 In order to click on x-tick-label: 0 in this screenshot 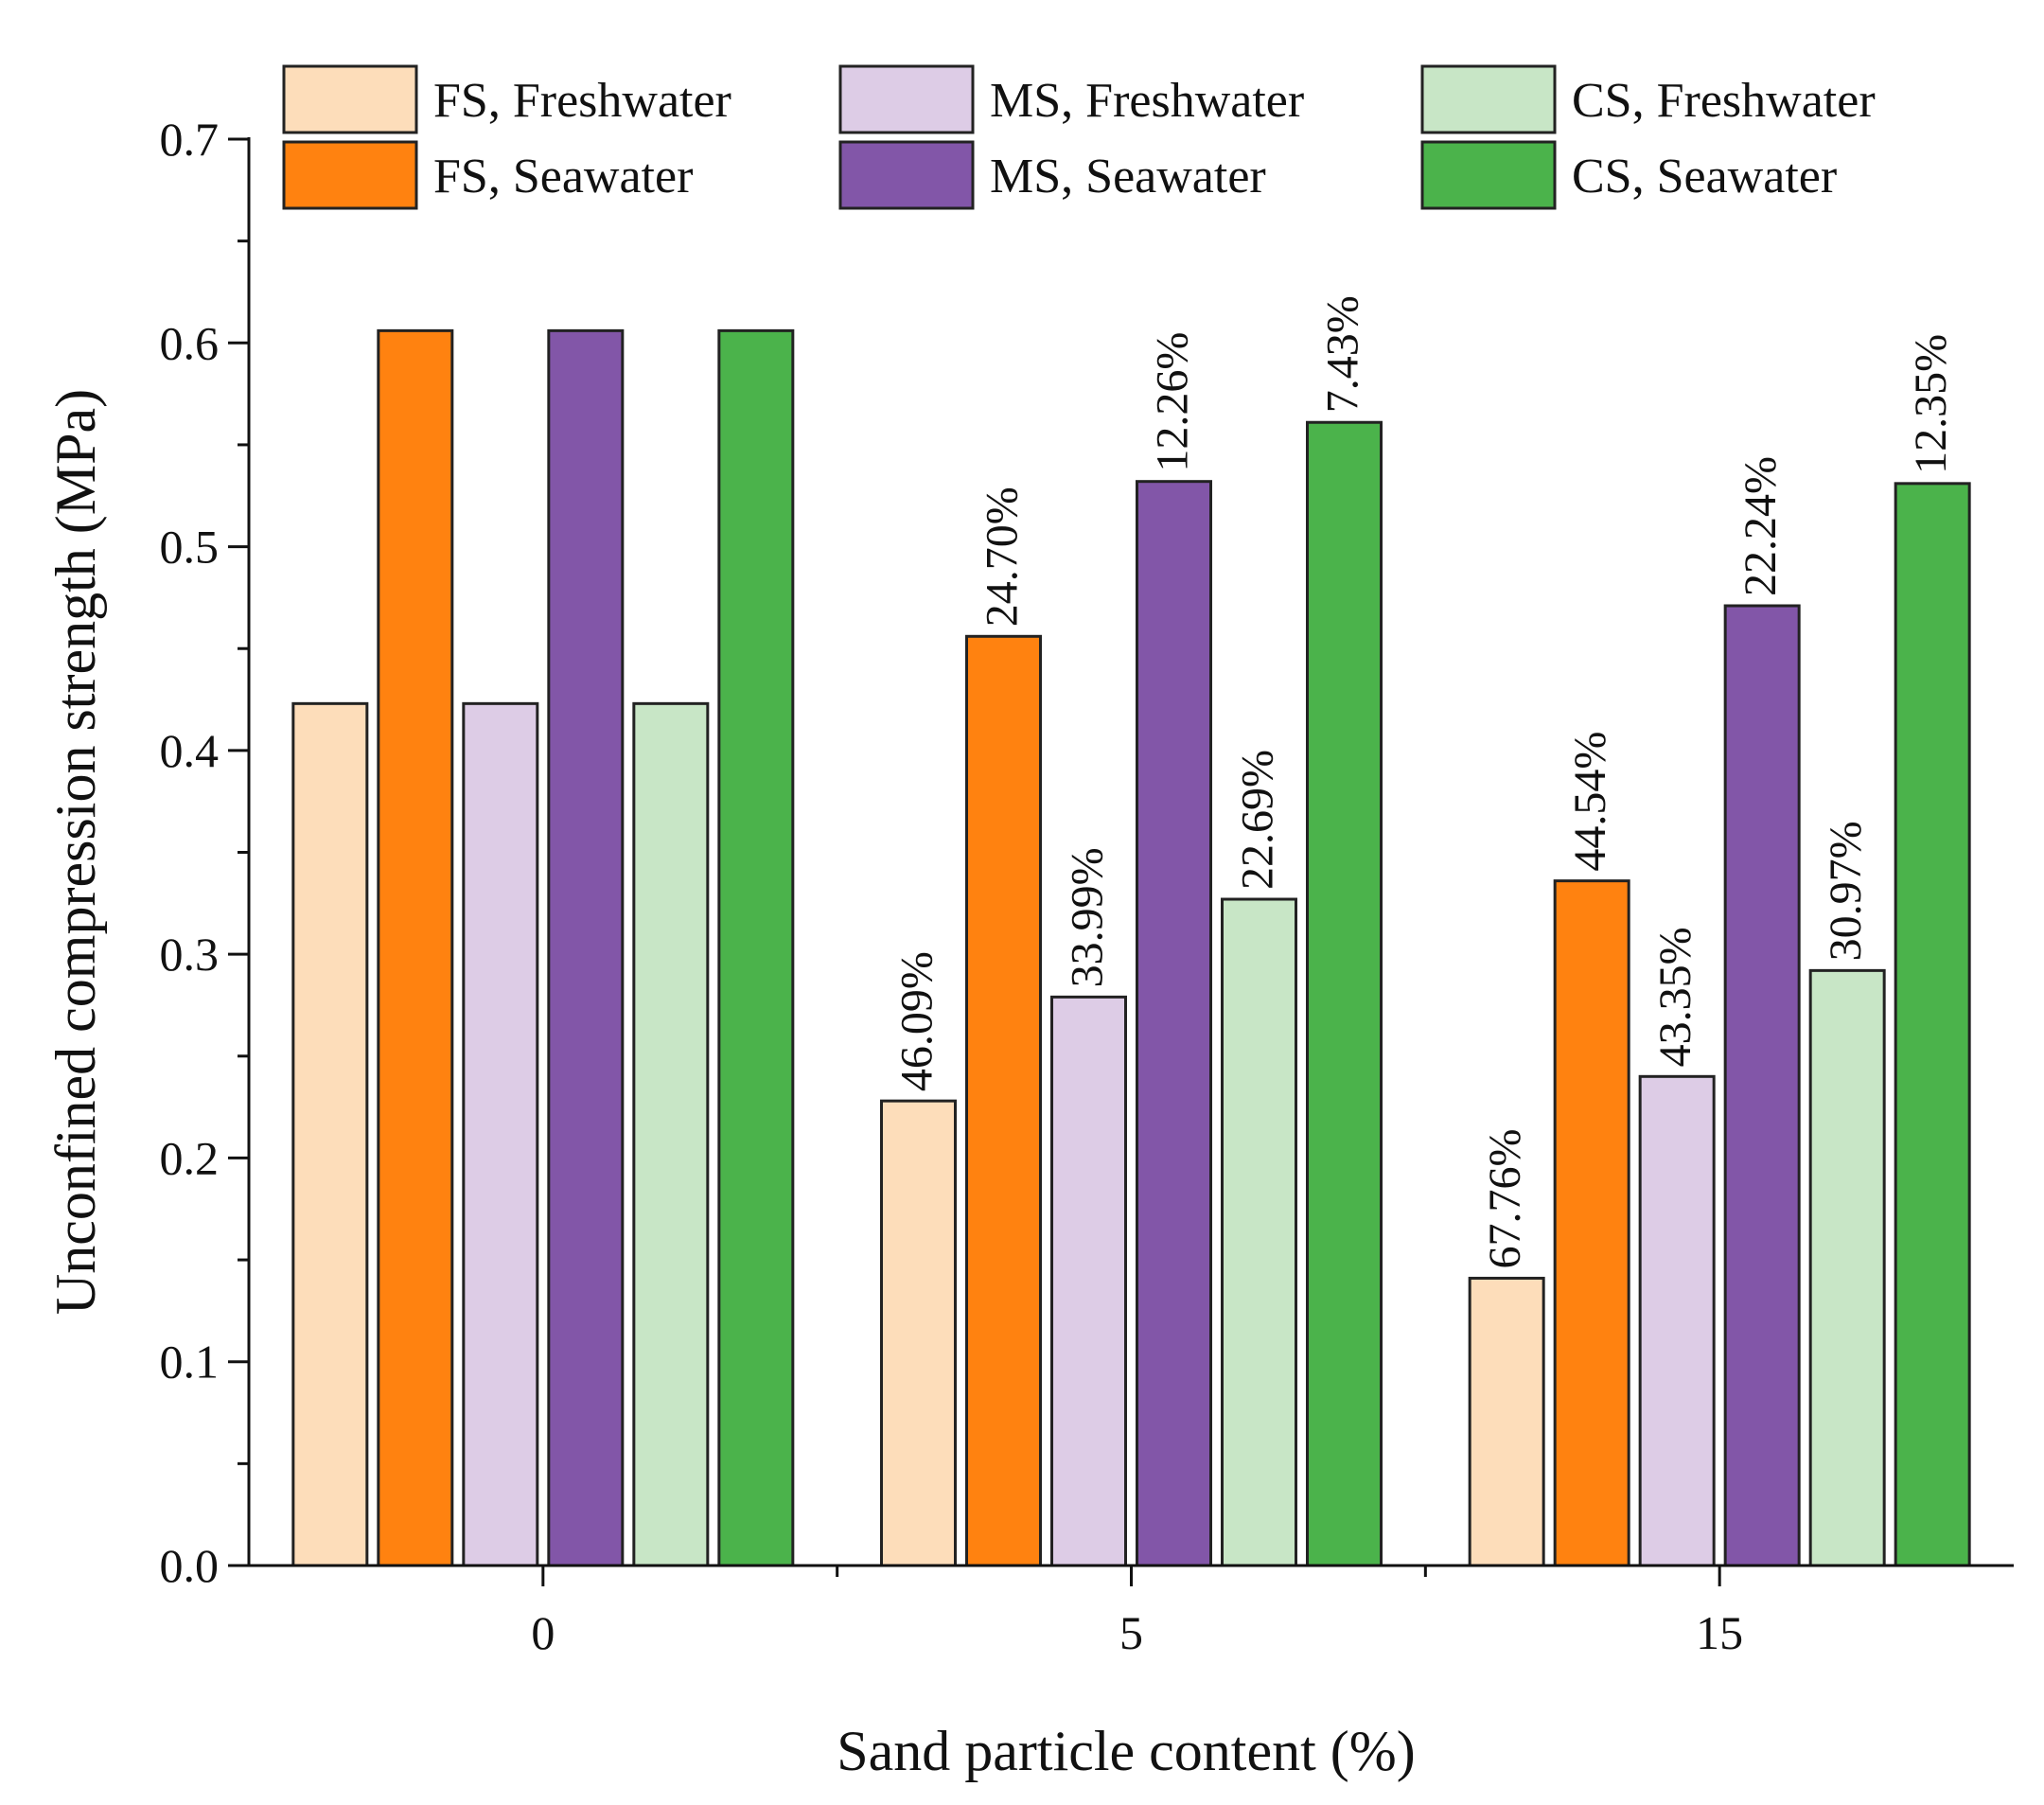, I will do `click(543, 1633)`.